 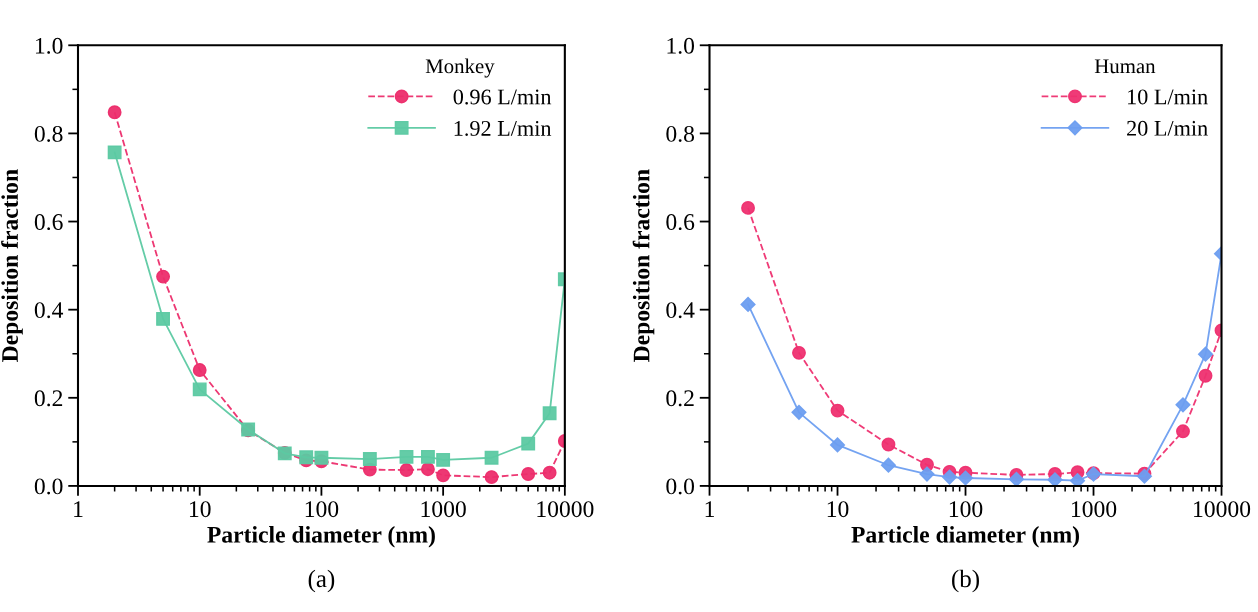 What do you see at coordinates (1168, 97) in the screenshot?
I see `legend-label: 10 L/min` at bounding box center [1168, 97].